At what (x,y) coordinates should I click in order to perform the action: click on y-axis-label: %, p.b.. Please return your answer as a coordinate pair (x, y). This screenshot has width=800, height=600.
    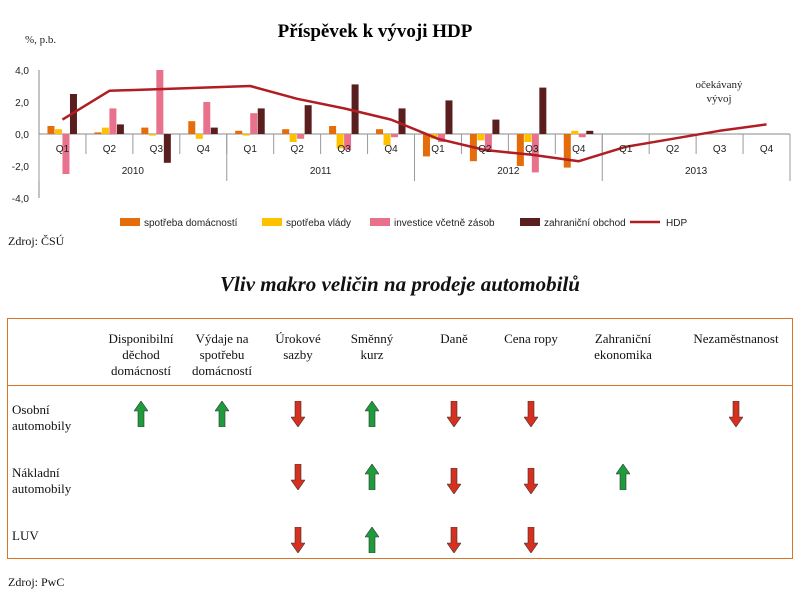
    Looking at the image, I should click on (40, 40).